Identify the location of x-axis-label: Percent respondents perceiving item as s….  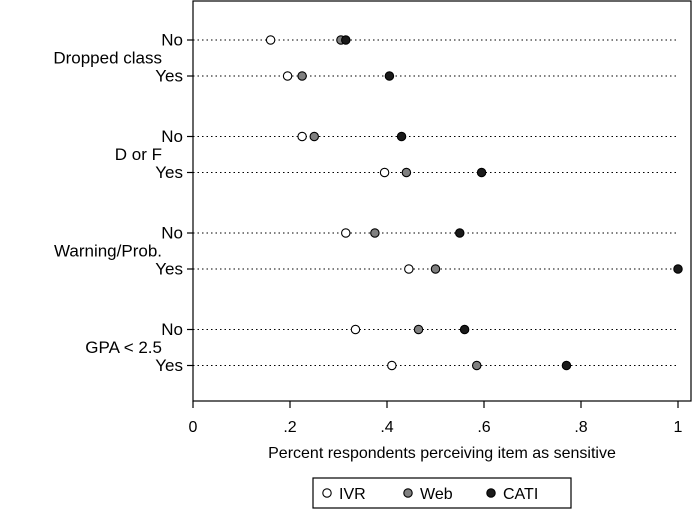
(442, 453).